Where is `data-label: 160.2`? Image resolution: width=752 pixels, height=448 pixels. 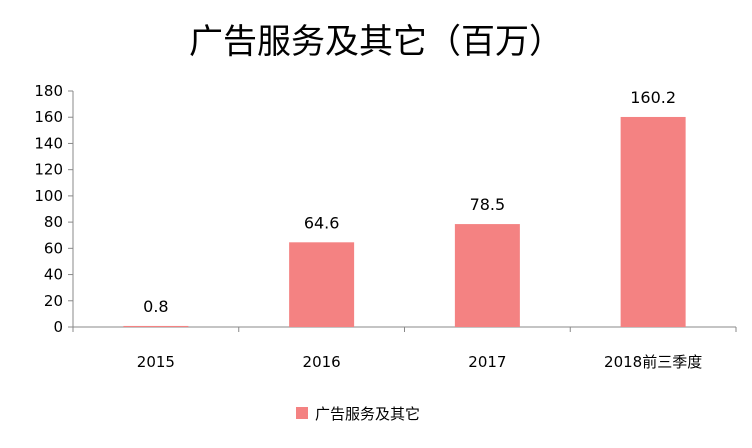 data-label: 160.2 is located at coordinates (653, 97).